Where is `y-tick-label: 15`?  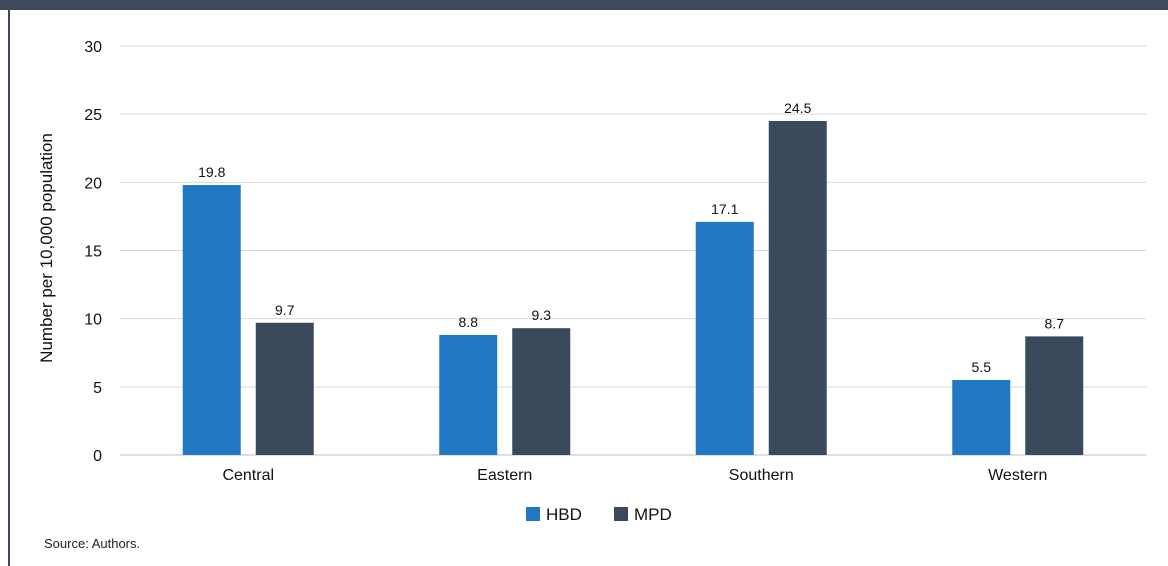
y-tick-label: 15 is located at coordinates (93, 252).